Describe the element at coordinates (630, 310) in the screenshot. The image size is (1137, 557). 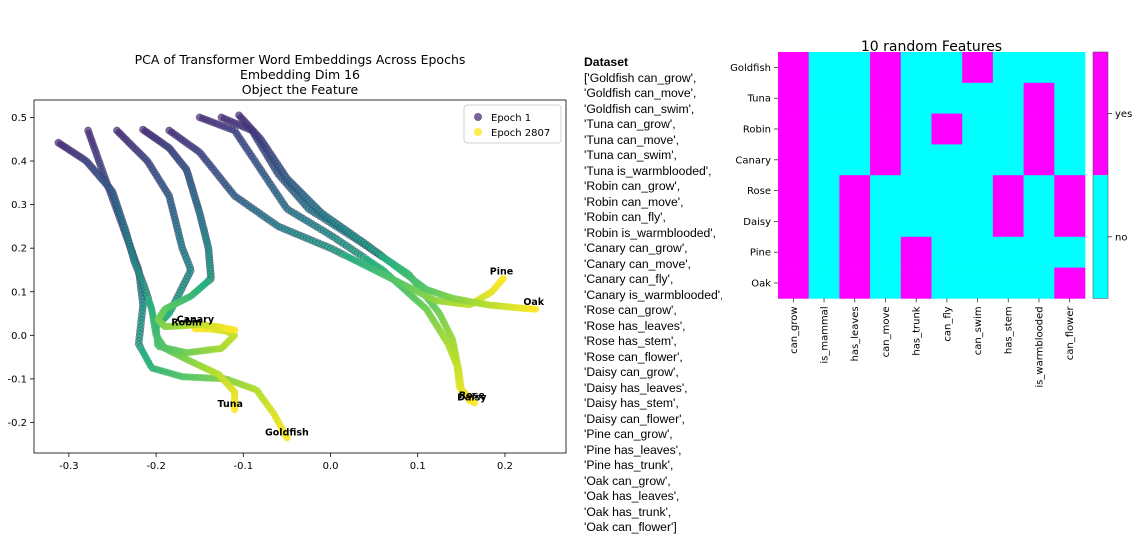
I see `dataset-item: 'Rose can_grow',` at that location.